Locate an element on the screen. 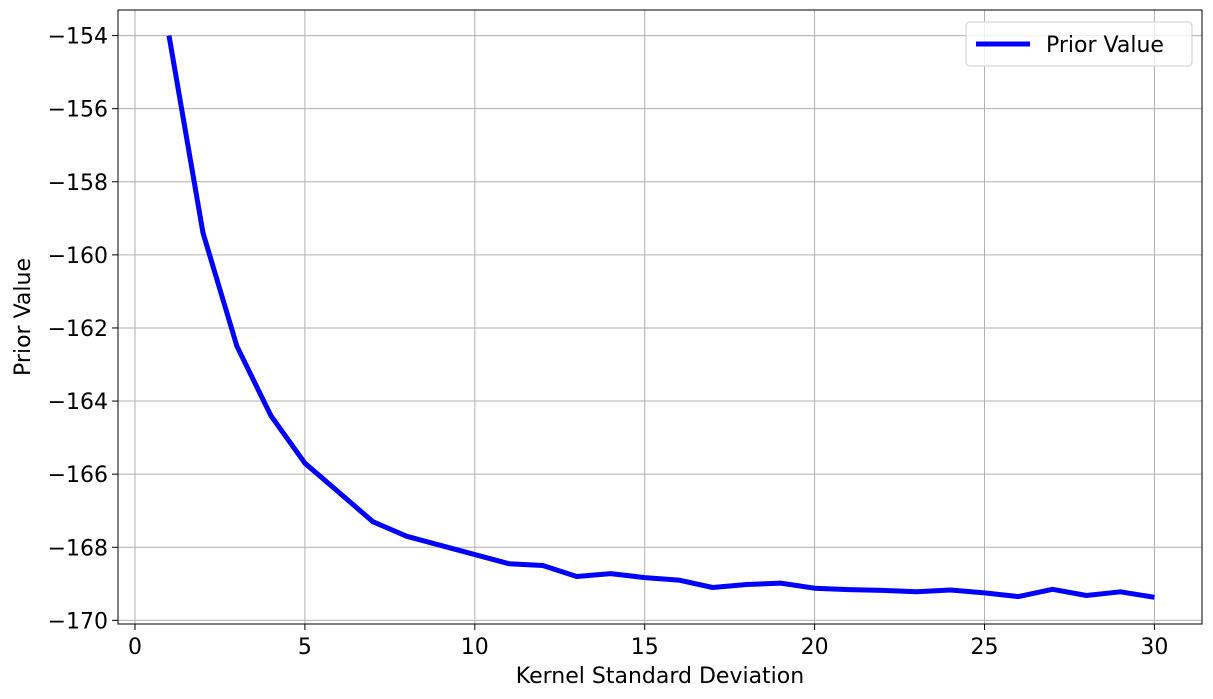  y-tick-label: −164 is located at coordinates (78, 402).